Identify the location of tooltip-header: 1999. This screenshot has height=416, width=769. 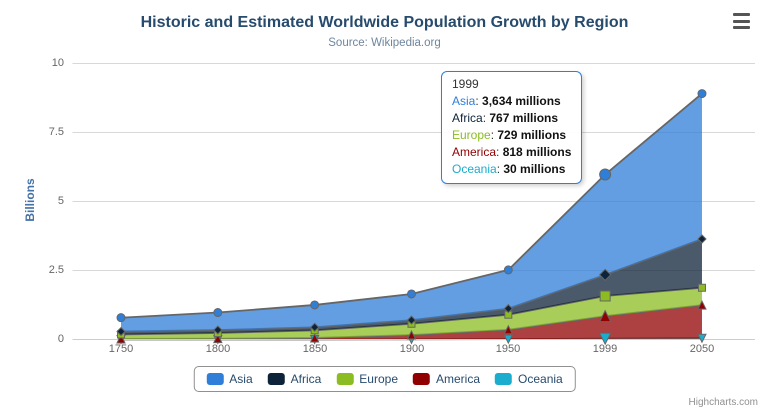
(465, 84).